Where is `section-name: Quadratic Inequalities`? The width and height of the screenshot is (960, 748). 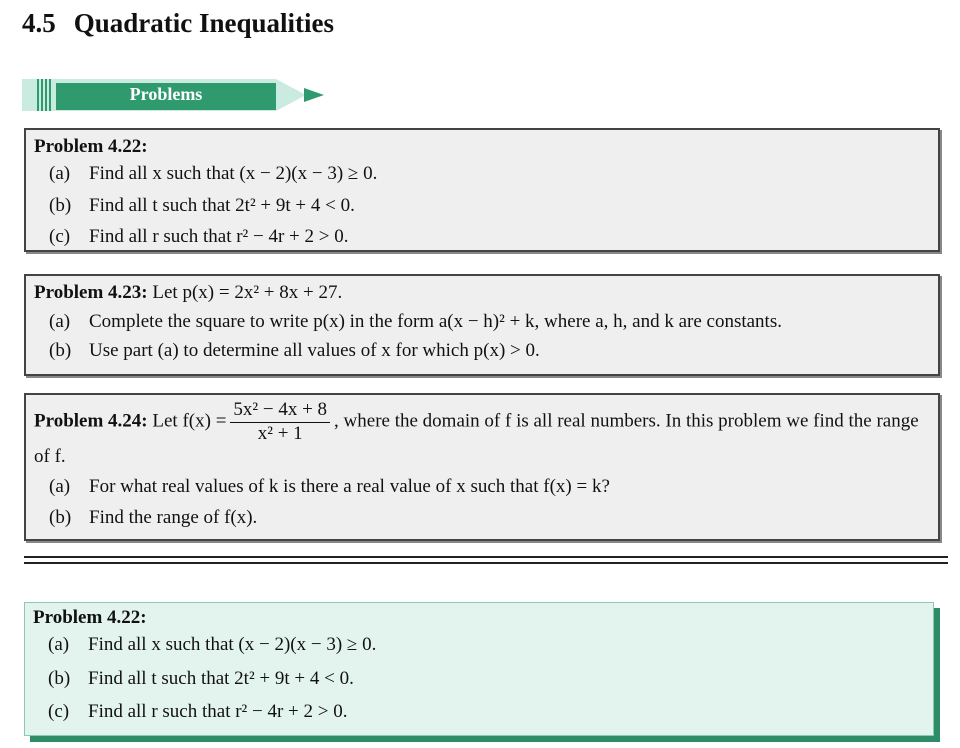 section-name: Quadratic Inequalities is located at coordinates (204, 23).